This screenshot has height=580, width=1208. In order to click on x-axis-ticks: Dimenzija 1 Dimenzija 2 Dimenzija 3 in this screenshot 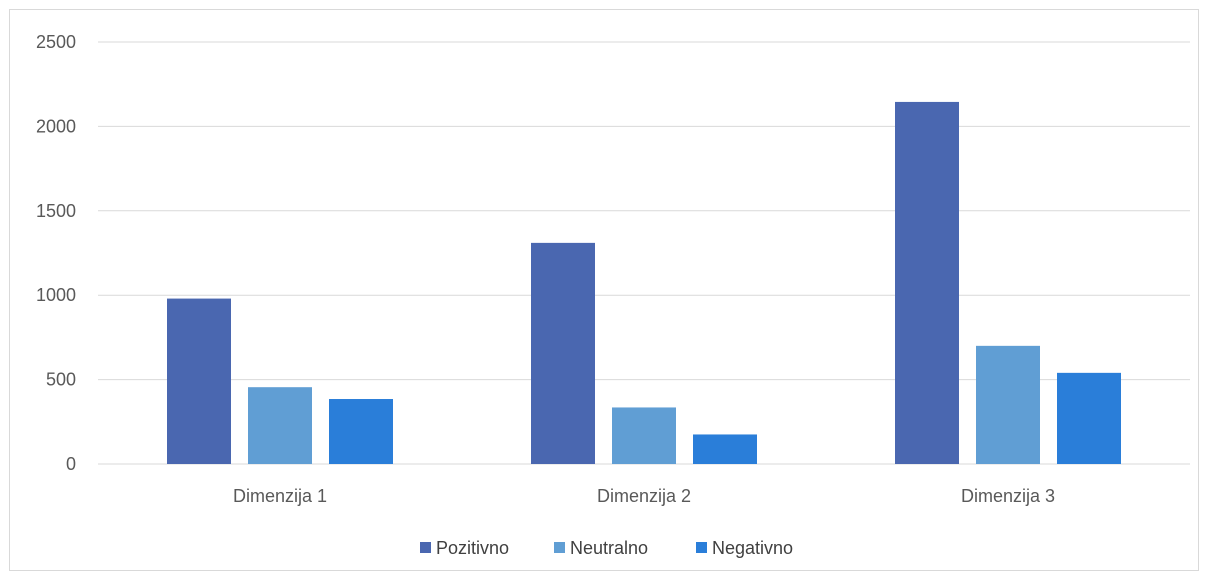, I will do `click(644, 496)`.